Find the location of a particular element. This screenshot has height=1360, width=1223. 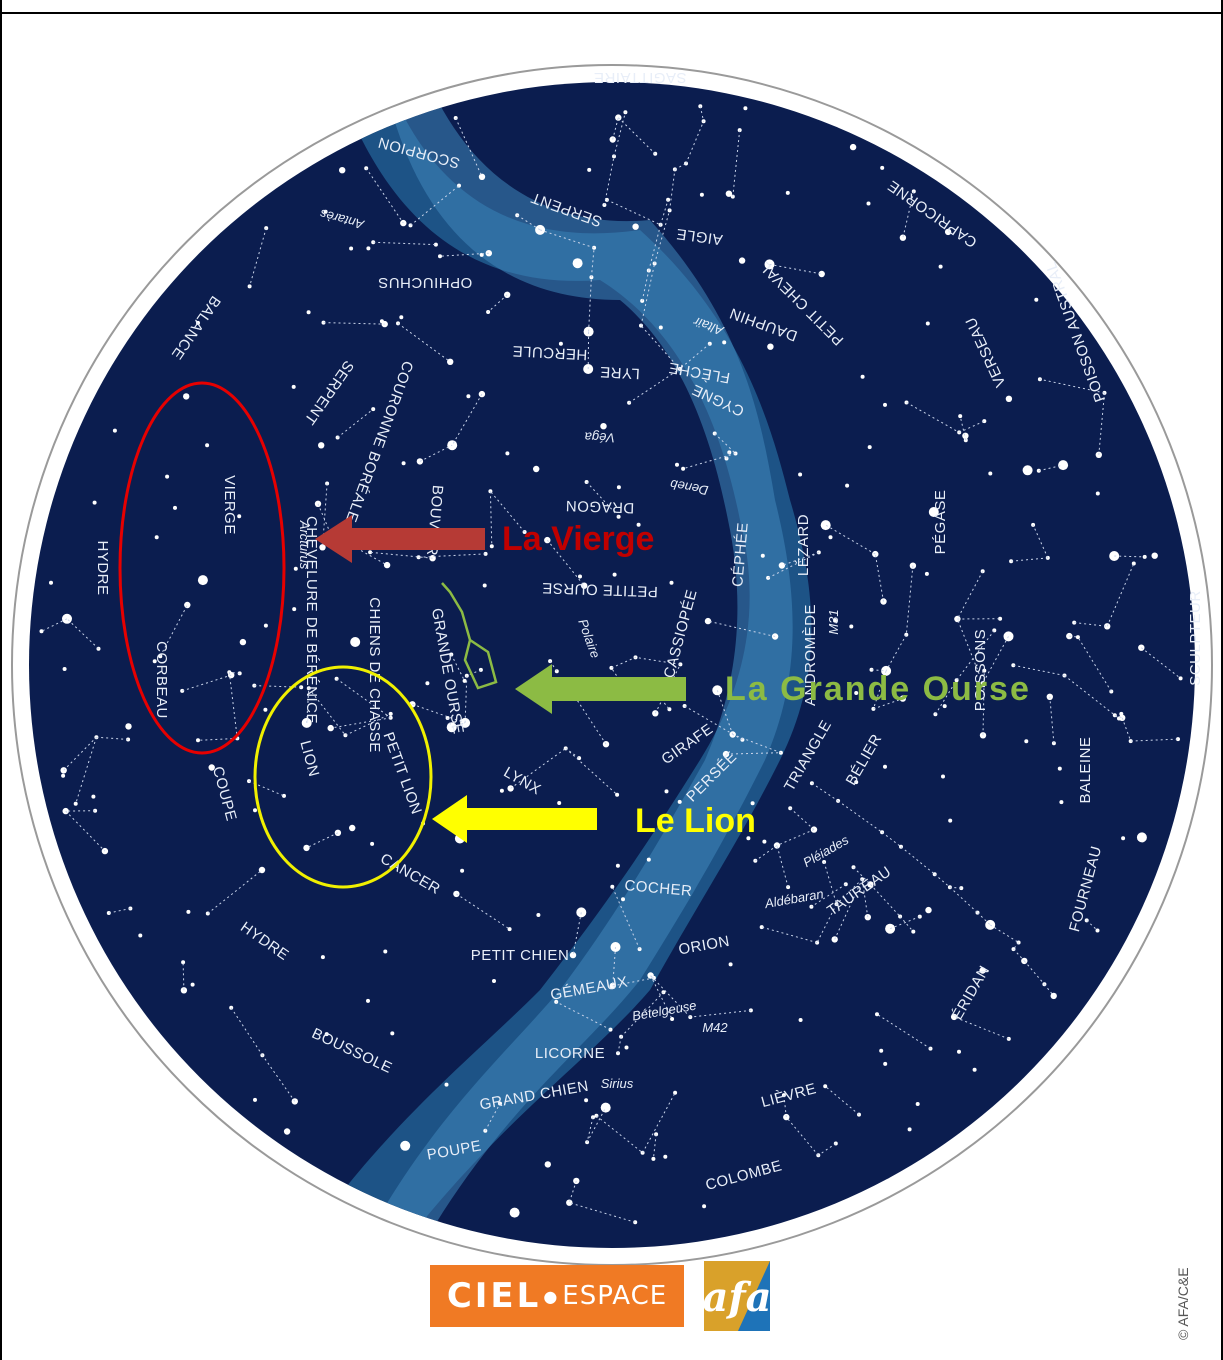

constellation-label: DRAGON is located at coordinates (599, 506).